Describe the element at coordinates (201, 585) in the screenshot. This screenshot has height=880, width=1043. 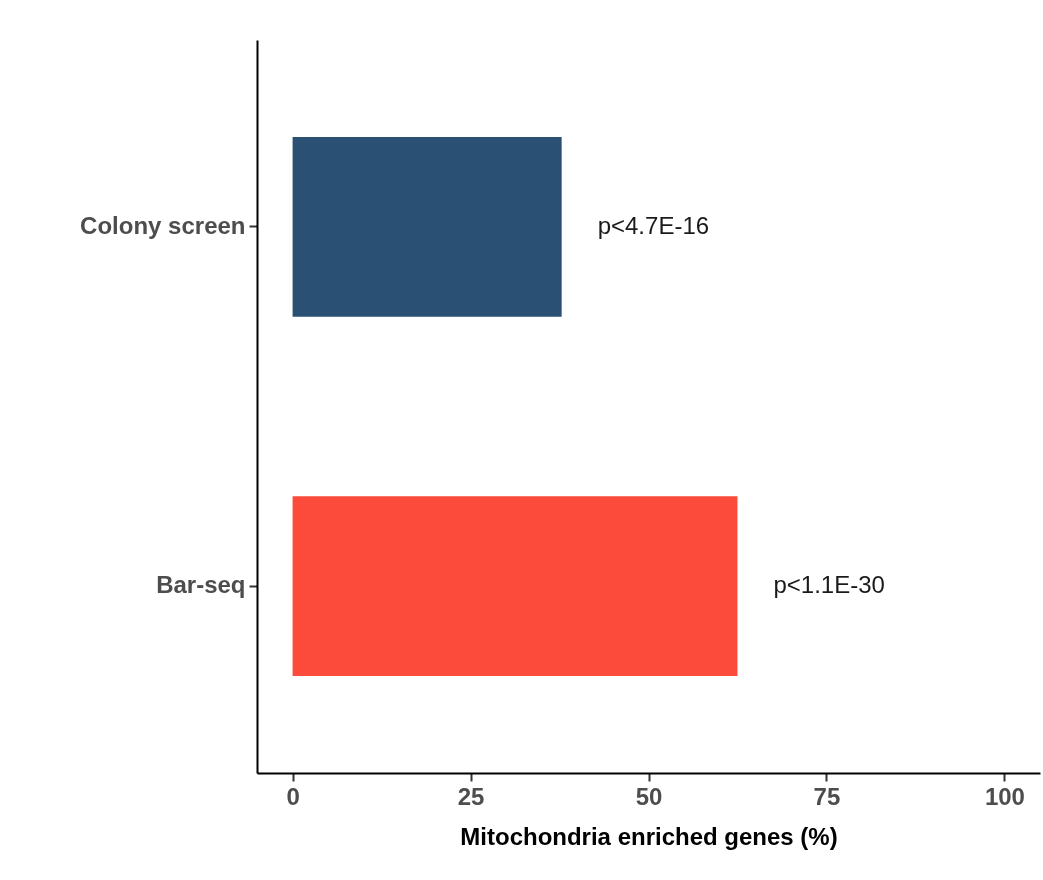
I see `y-tick-label: Bar-seq` at that location.